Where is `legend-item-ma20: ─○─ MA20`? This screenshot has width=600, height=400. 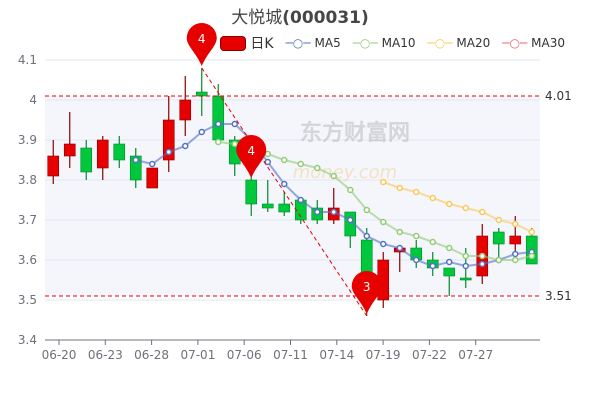
legend-item-ma20: ─○─ MA20 is located at coordinates (458, 43).